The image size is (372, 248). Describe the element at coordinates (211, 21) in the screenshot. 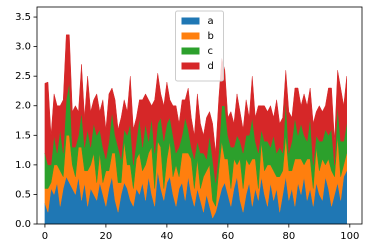

I see `legend-label: a` at that location.